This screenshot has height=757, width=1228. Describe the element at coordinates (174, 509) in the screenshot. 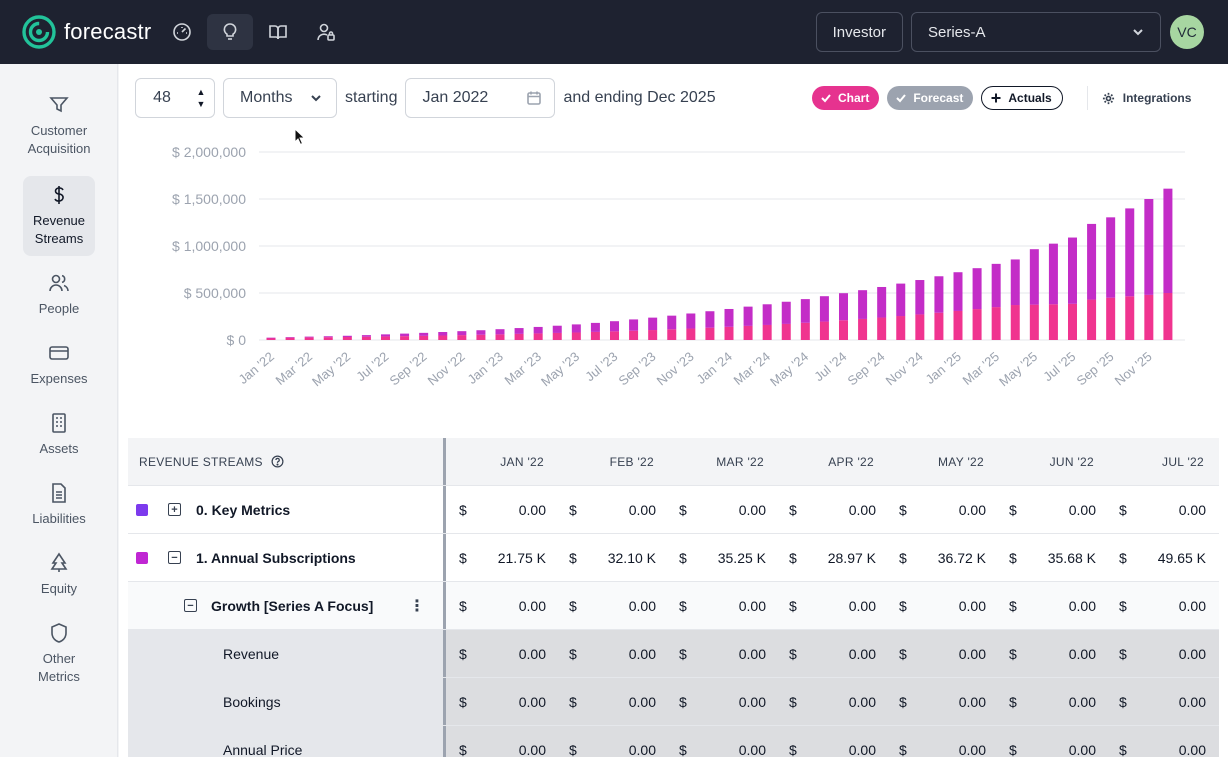

I see `expand-plus-icon: +` at that location.